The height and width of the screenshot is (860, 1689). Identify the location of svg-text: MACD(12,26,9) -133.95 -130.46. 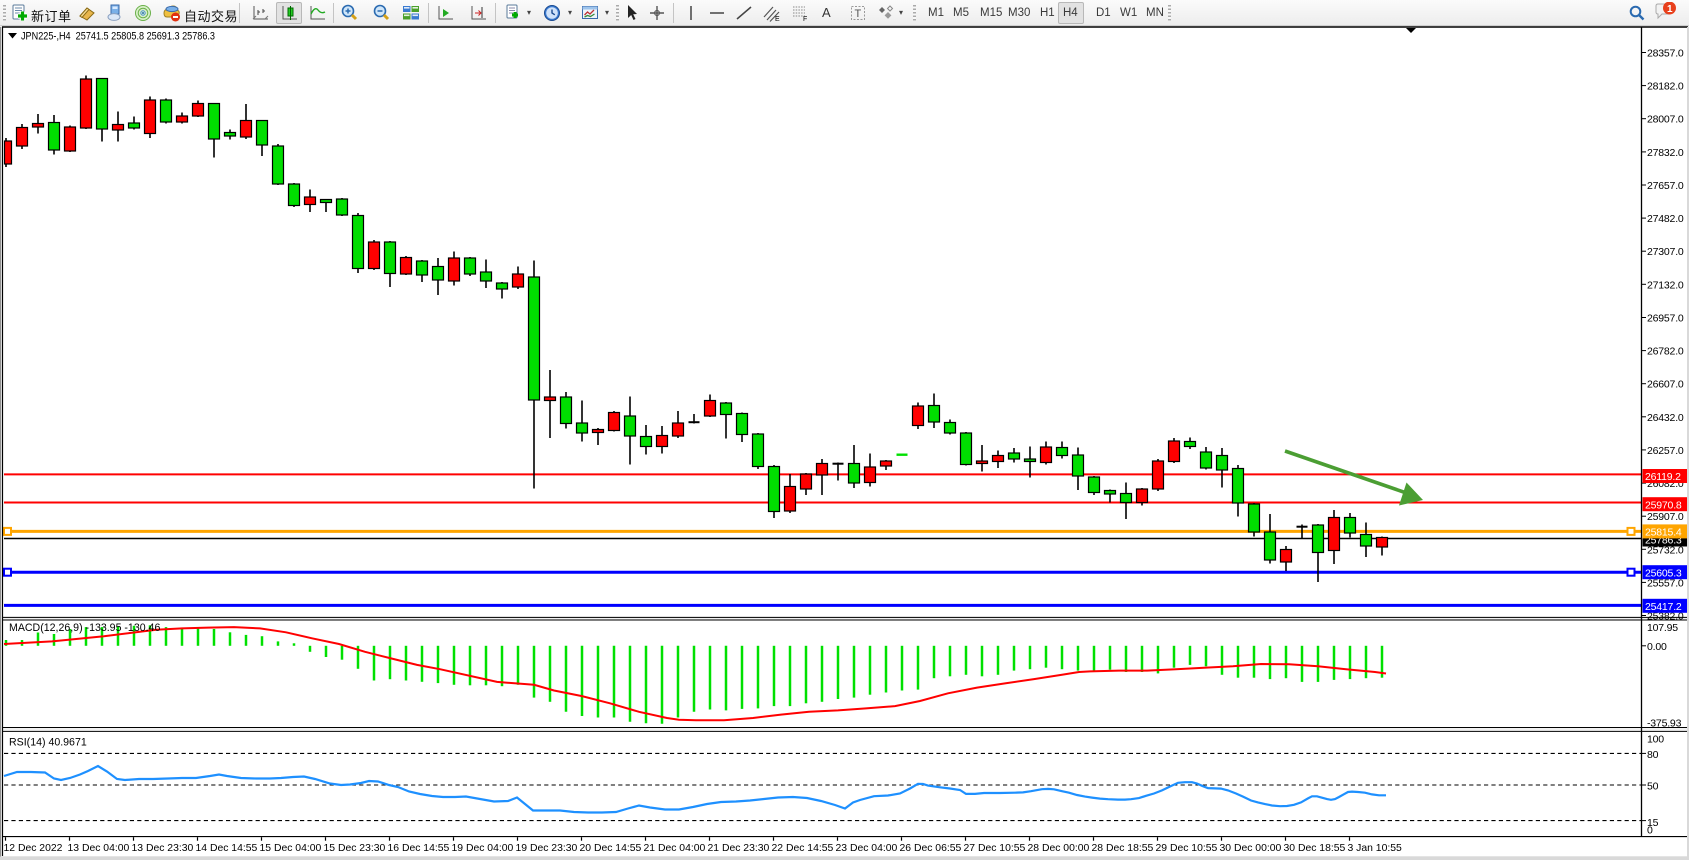
(84, 628).